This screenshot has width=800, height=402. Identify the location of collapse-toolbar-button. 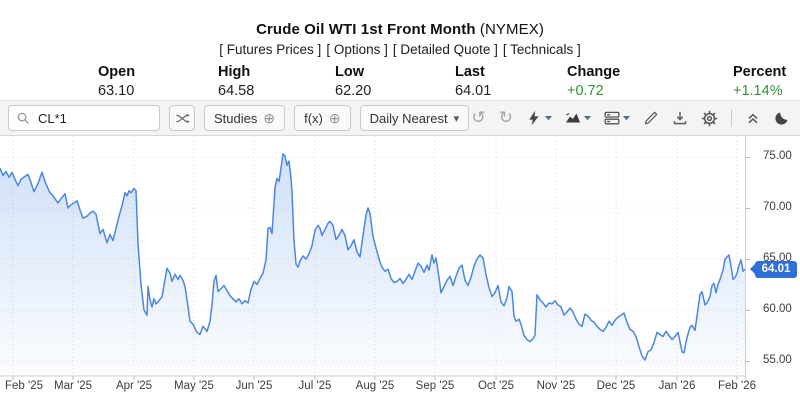
(753, 118).